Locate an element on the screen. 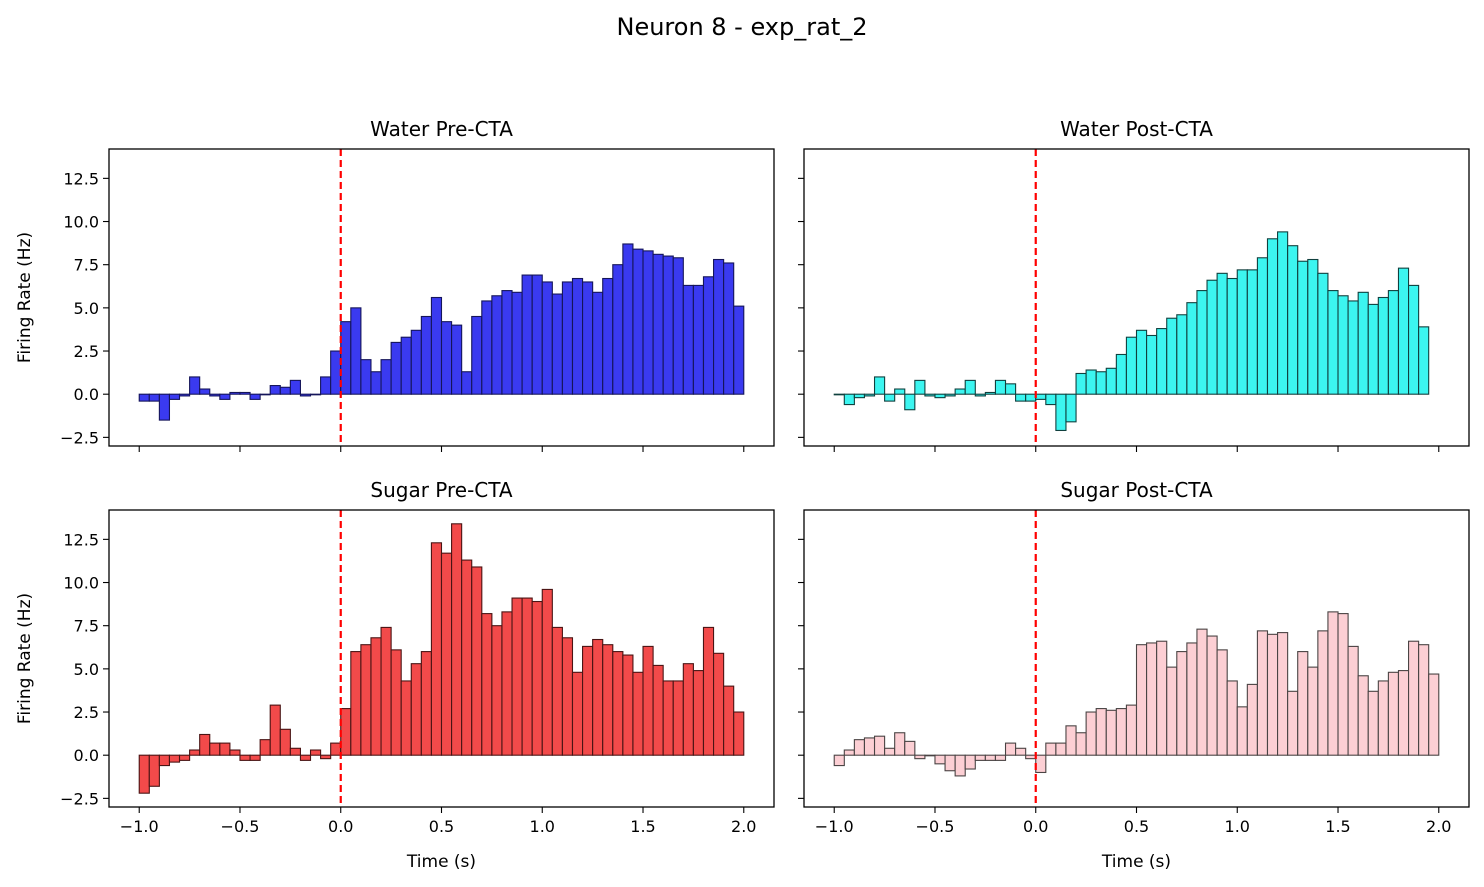  y-tick-label: 2.5 is located at coordinates (86, 712).